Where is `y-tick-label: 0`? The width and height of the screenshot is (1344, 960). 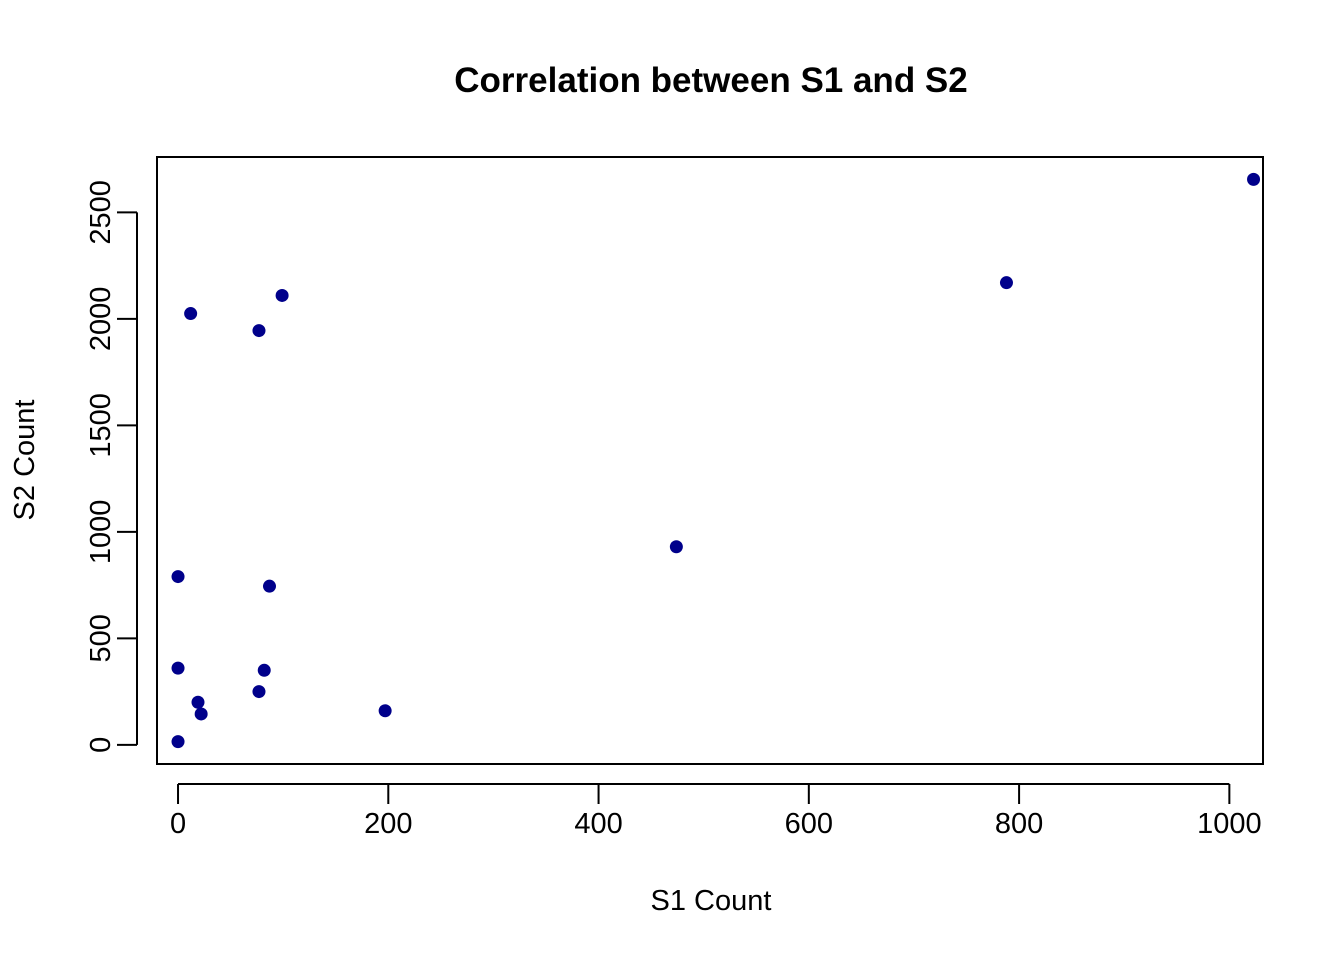 y-tick-label: 0 is located at coordinates (101, 745).